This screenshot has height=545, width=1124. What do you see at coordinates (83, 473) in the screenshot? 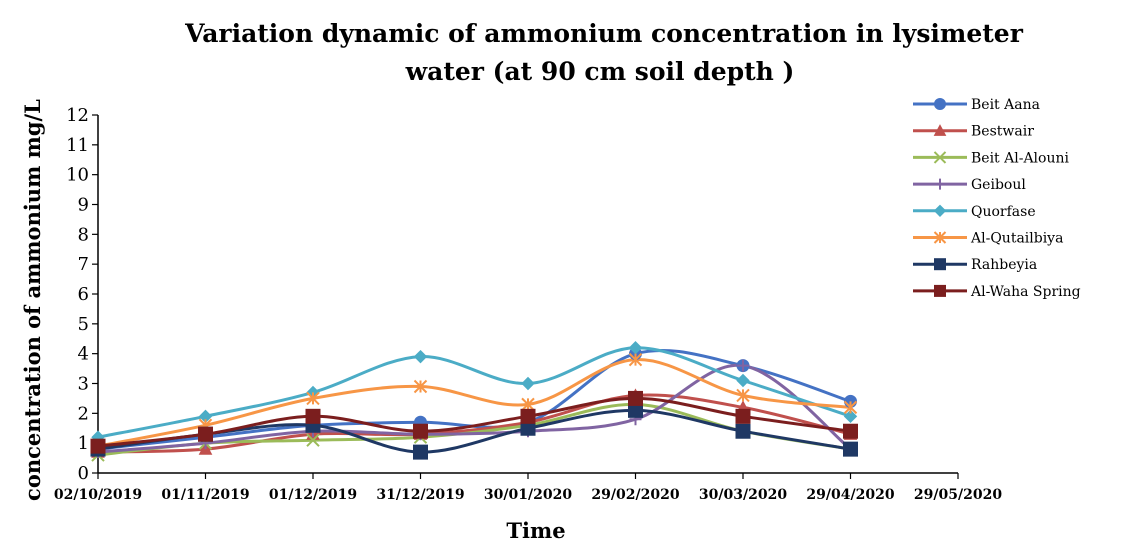
I see `y-tick-label: 0` at bounding box center [83, 473].